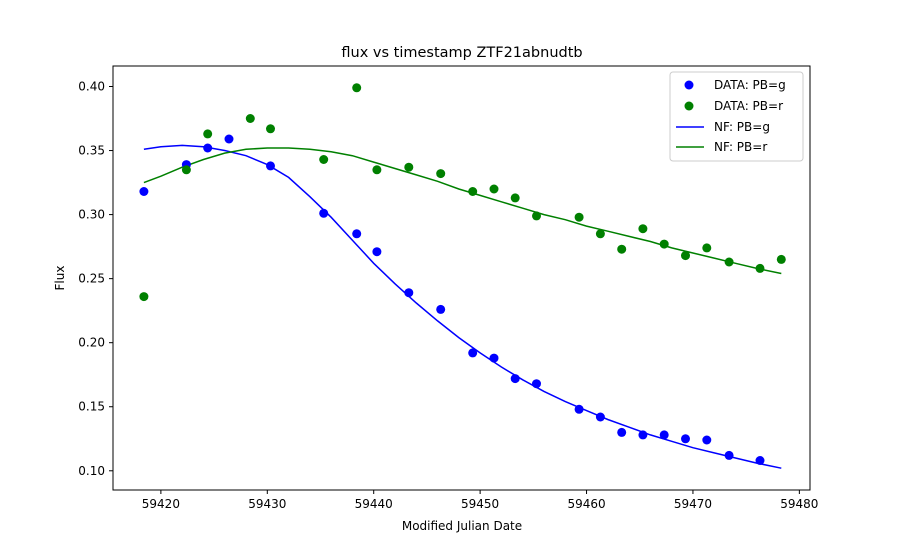 This screenshot has width=900, height=550. I want to click on legend-marker-data-g, so click(689, 85).